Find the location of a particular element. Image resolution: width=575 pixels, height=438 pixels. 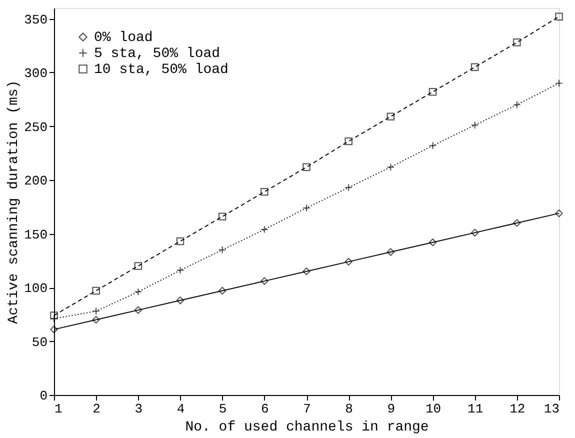

legend-label: 10 sta, 50% load is located at coordinates (161, 70).